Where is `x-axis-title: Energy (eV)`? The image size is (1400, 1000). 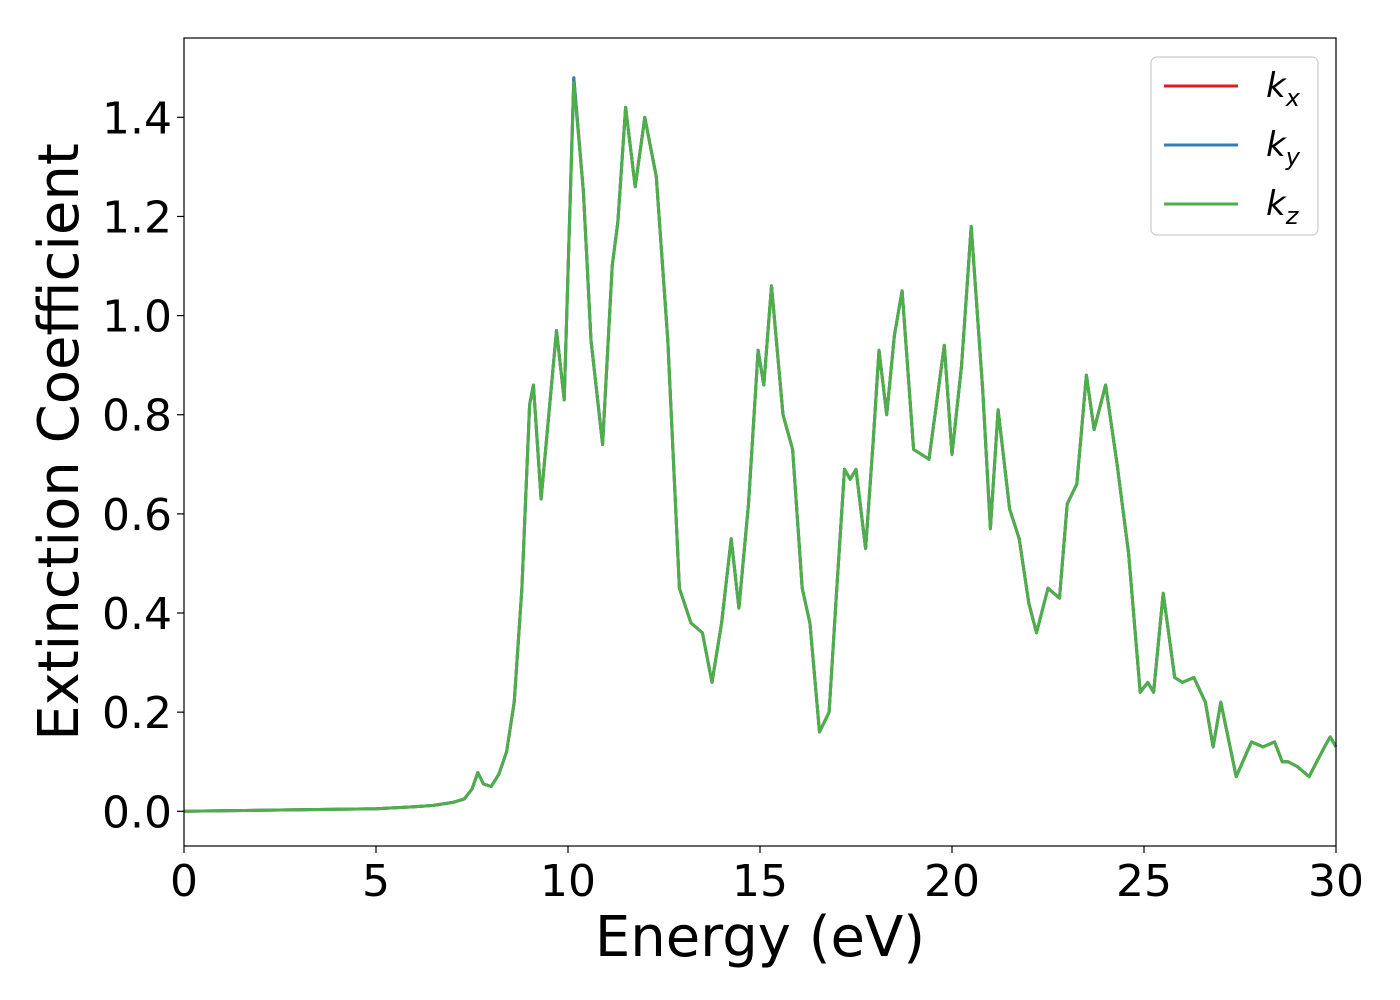 x-axis-title: Energy (eV) is located at coordinates (760, 937).